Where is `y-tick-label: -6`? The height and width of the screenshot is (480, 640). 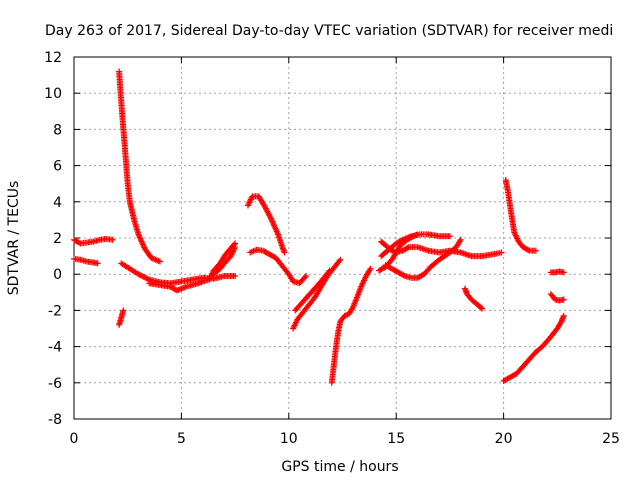
y-tick-label: -6 is located at coordinates (55, 384).